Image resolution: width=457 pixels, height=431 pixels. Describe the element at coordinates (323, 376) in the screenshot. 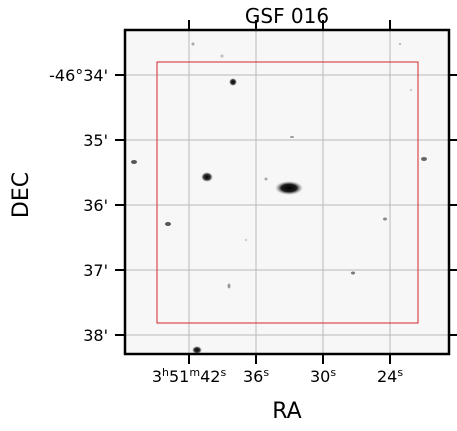

I see `ra-tick-label: 30s` at that location.